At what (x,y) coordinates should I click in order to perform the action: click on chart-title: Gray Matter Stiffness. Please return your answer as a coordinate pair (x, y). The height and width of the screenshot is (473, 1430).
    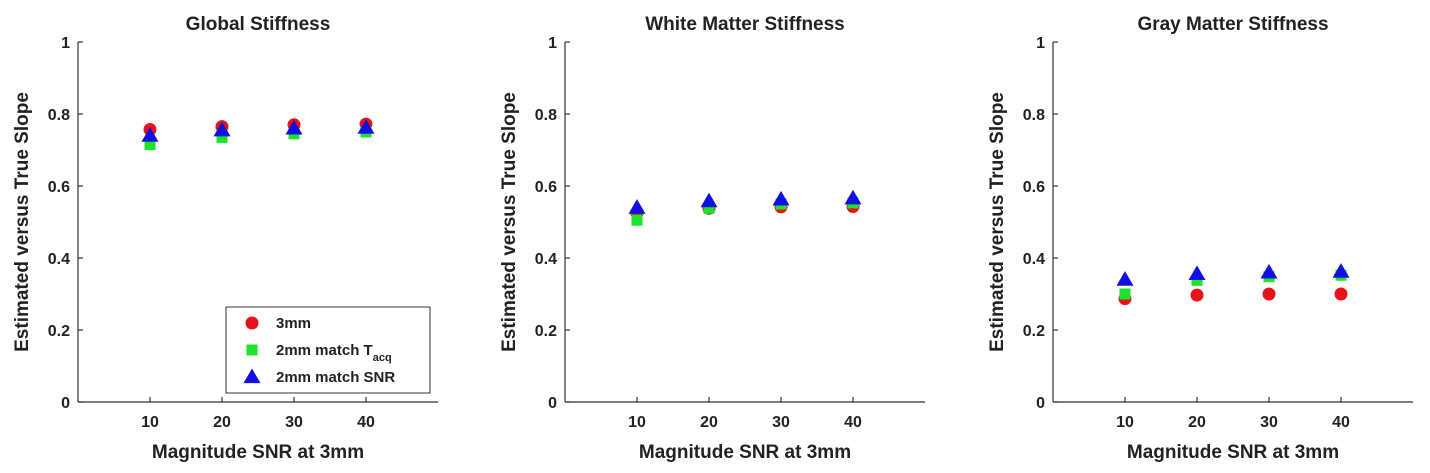
    Looking at the image, I should click on (1232, 24).